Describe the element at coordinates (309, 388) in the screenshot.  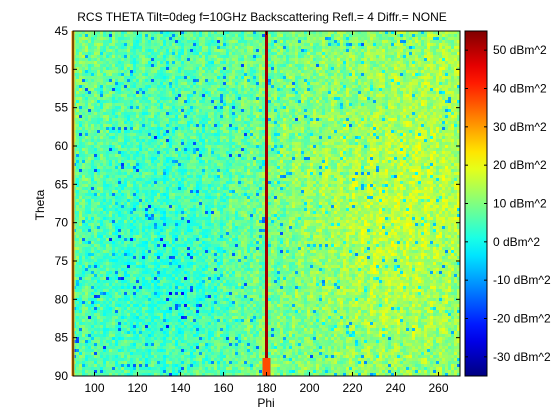
I see `x-tick-label: 200` at that location.